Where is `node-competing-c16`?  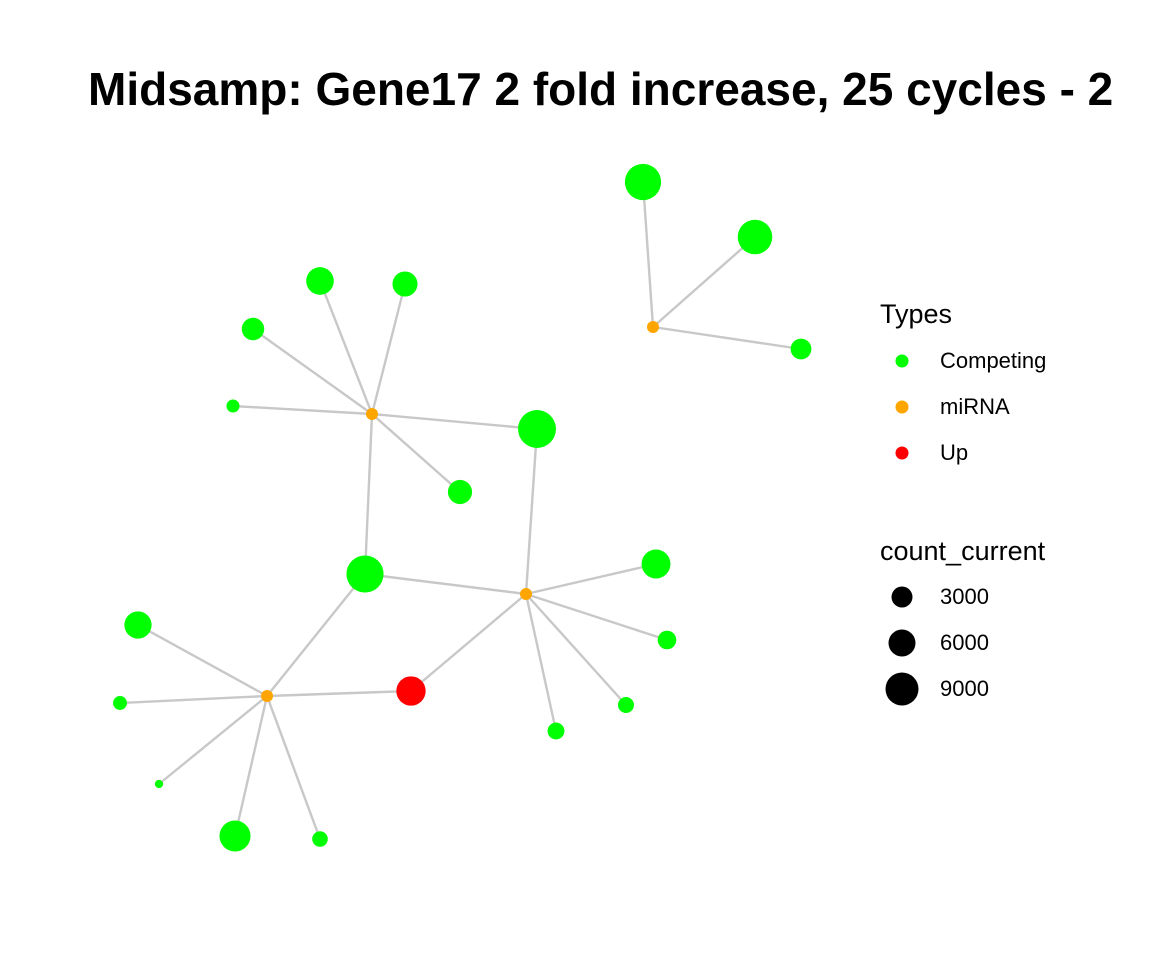
node-competing-c16 is located at coordinates (138, 625).